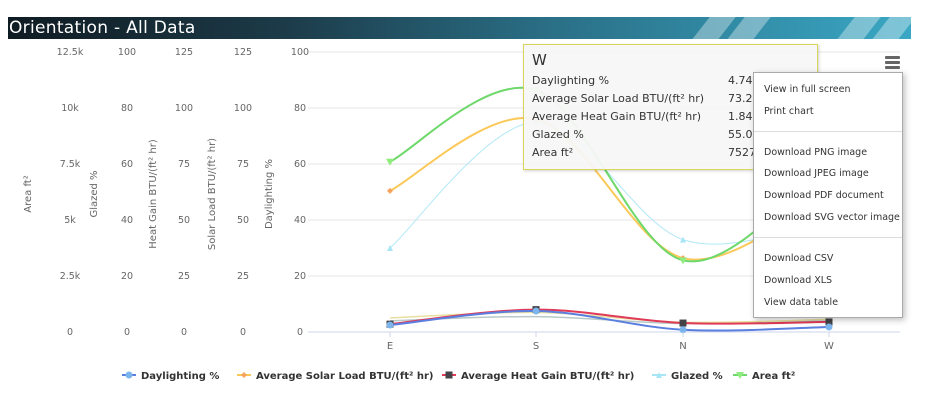 This screenshot has width=926, height=413. I want to click on menu-item-download-svg: Download SVG vector image, so click(832, 217).